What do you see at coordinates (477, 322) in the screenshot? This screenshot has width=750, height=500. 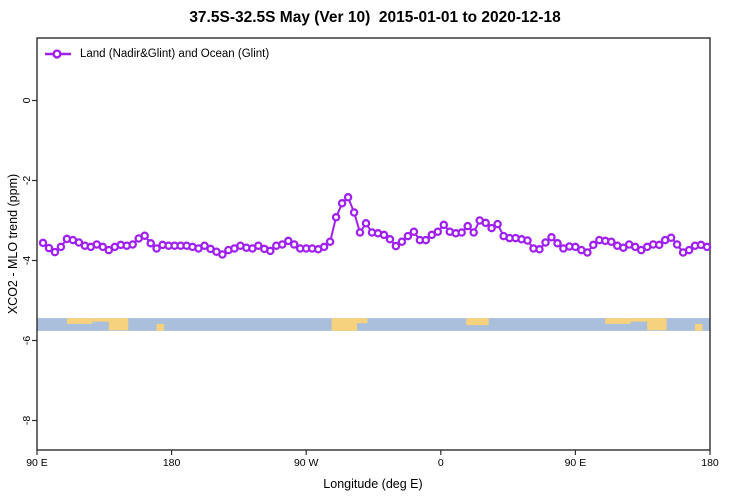 I see `land-patch-south-africa` at bounding box center [477, 322].